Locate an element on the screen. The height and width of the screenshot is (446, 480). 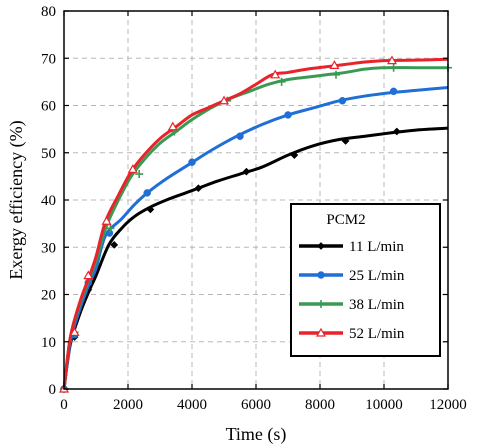
x-tick-label: 8000 is located at coordinates (320, 405).